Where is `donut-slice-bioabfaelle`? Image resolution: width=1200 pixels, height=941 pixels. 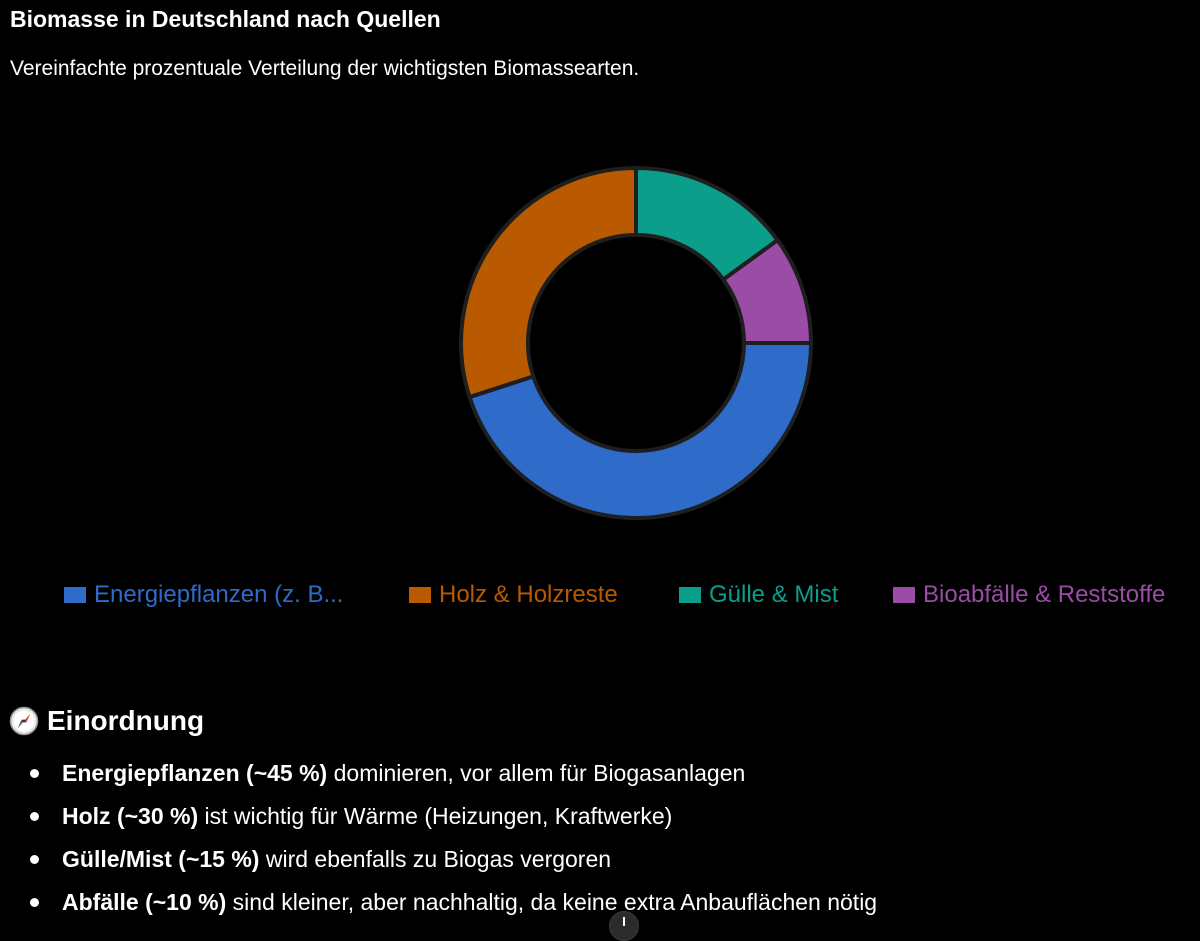 donut-slice-bioabfaelle is located at coordinates (767, 291).